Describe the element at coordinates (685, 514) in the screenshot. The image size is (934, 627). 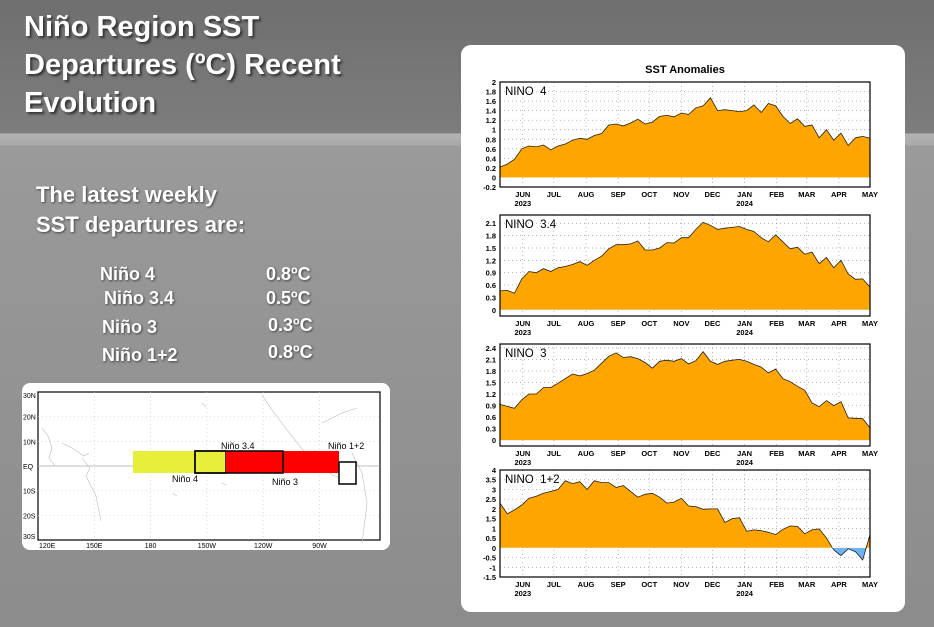
I see `positive-anomaly-area` at that location.